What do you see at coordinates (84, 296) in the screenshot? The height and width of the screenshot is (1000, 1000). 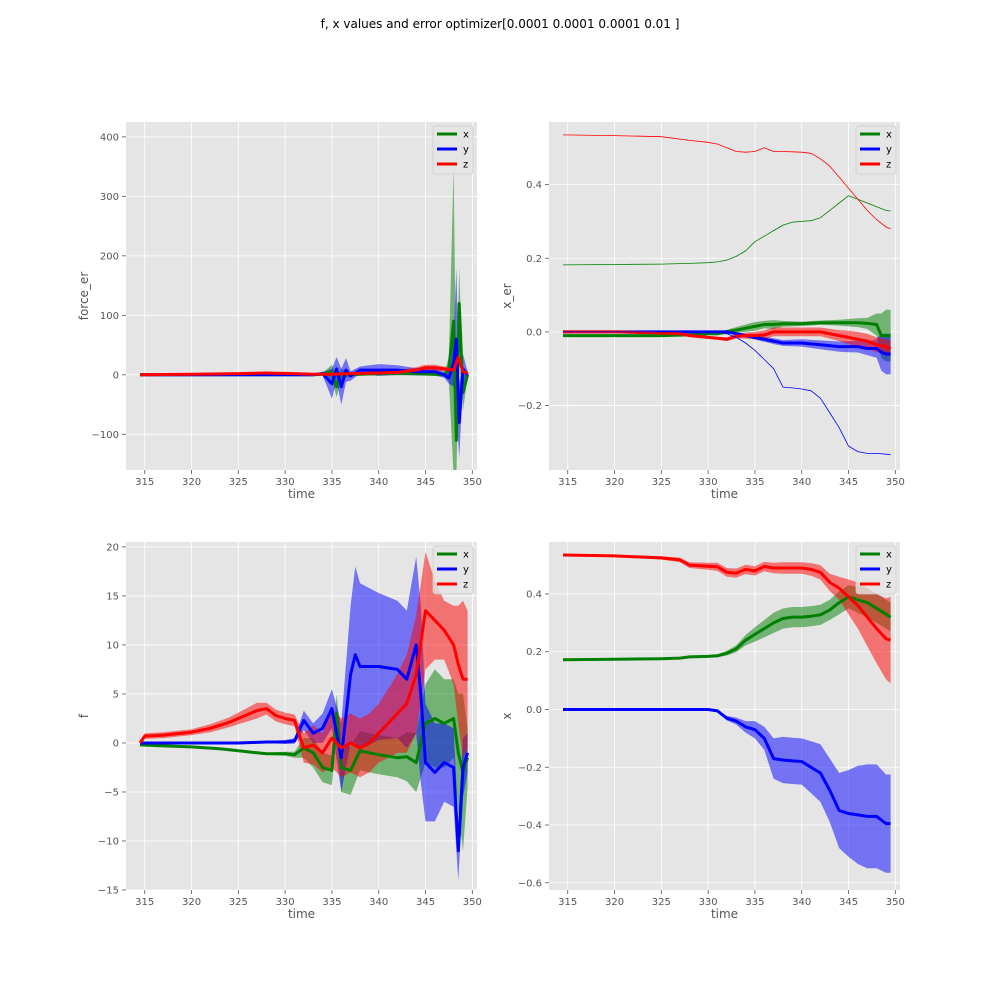 I see `y-axis-label: force_er` at bounding box center [84, 296].